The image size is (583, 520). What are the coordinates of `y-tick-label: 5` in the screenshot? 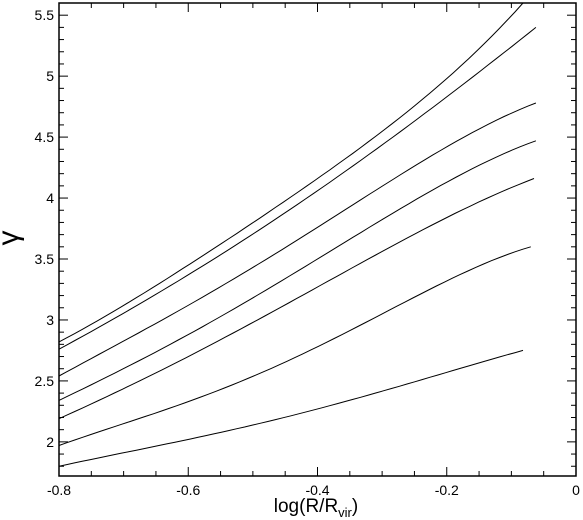 It's located at (50, 76).